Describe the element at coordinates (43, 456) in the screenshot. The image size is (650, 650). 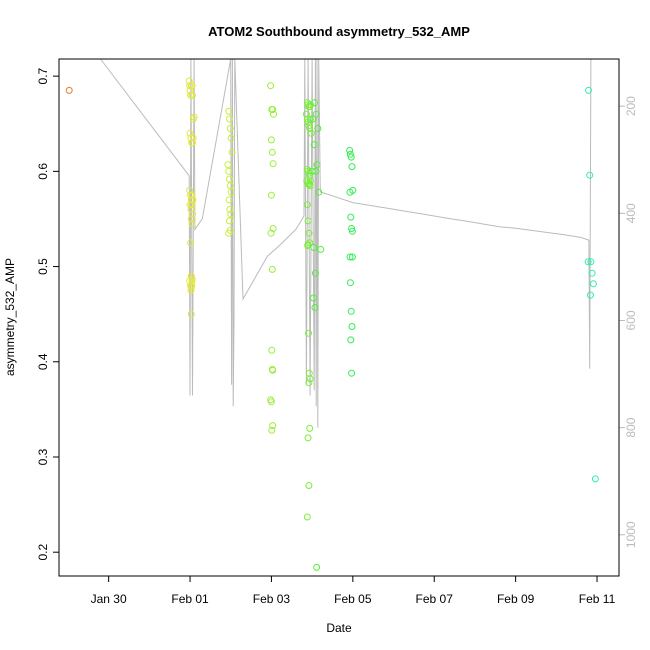
I see `y-tick-label: 0.3` at that location.